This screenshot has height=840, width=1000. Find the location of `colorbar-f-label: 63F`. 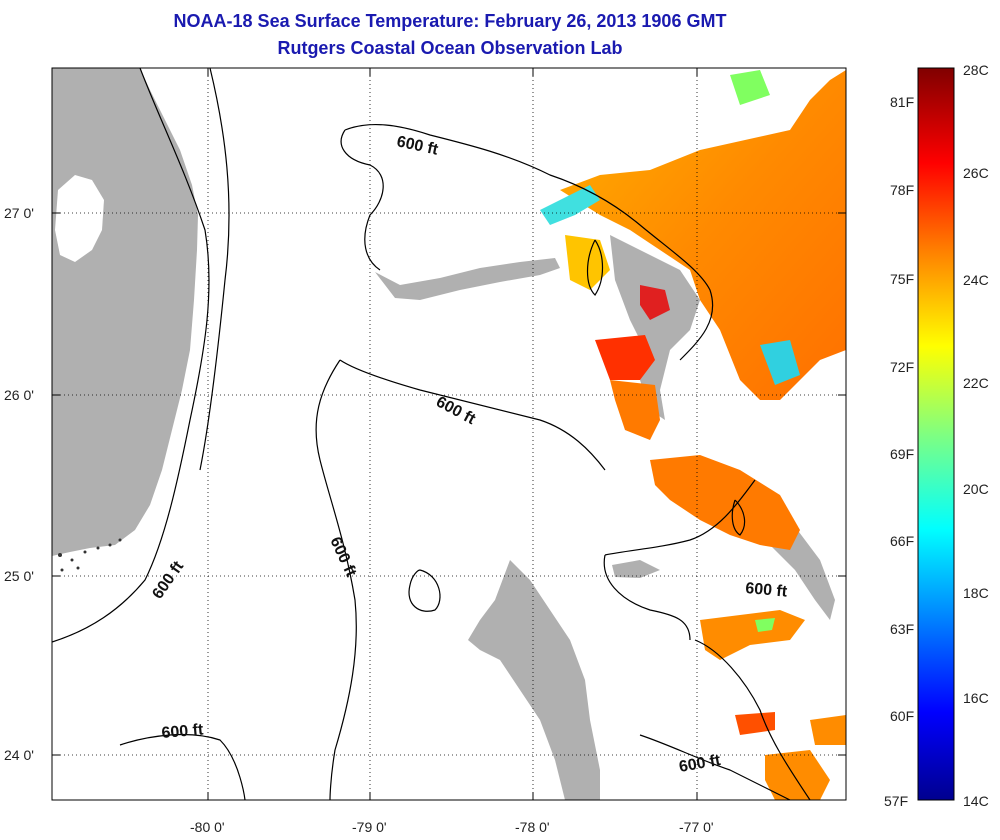

colorbar-f-label: 63F is located at coordinates (902, 629).